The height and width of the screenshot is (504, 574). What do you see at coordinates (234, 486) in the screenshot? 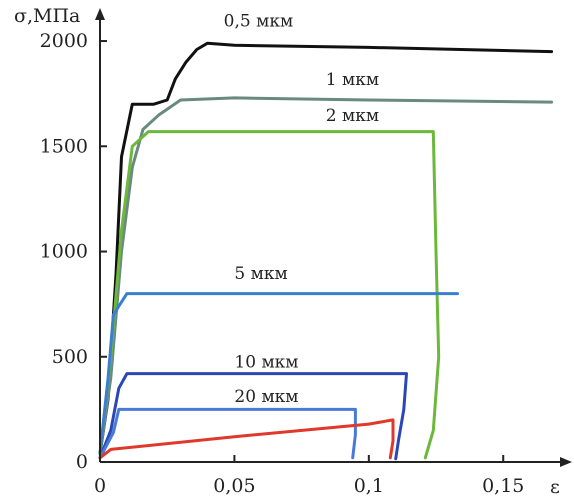
I see `x-tick-label: 0,05` at bounding box center [234, 486].